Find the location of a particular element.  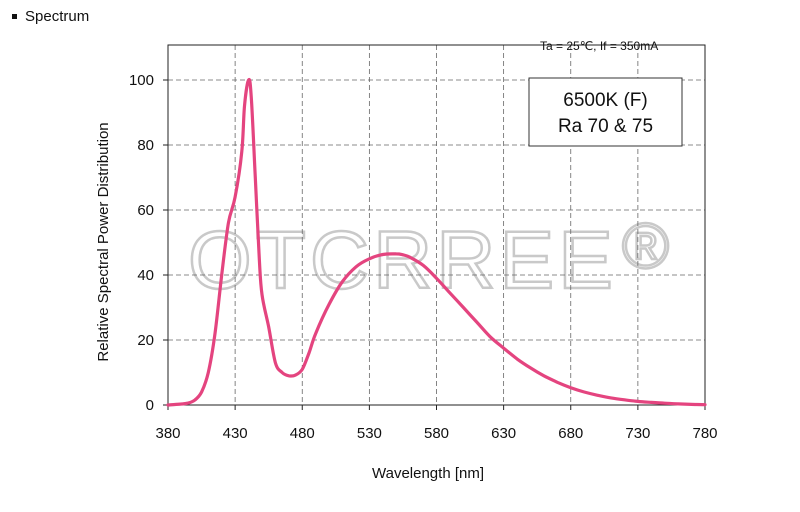

x-axis-title: Wavelength [nm] is located at coordinates (428, 473).